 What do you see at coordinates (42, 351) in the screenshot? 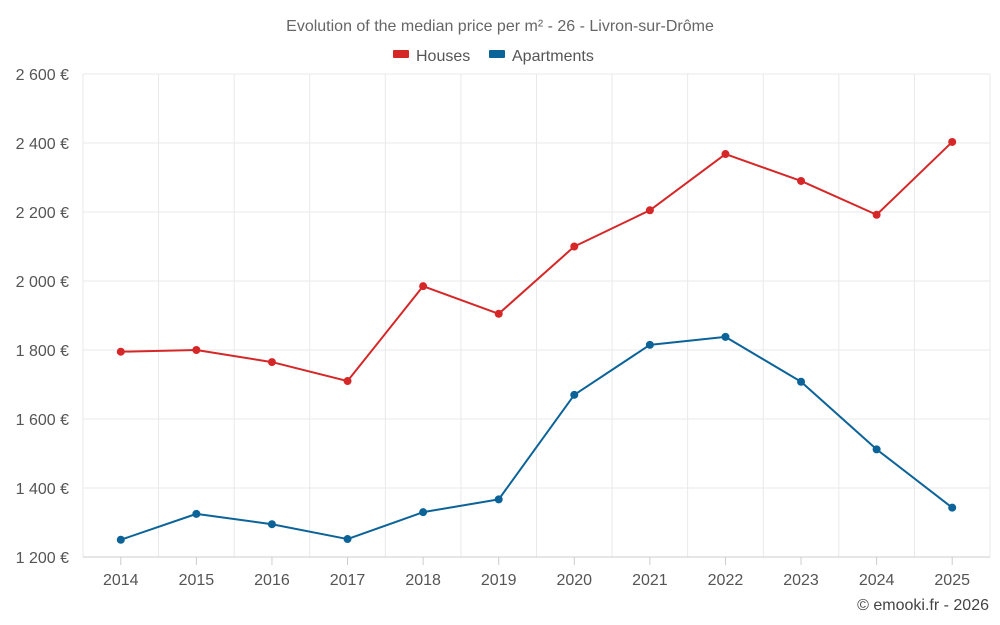
I see `y-tick-label: 1 800 €` at bounding box center [42, 351].